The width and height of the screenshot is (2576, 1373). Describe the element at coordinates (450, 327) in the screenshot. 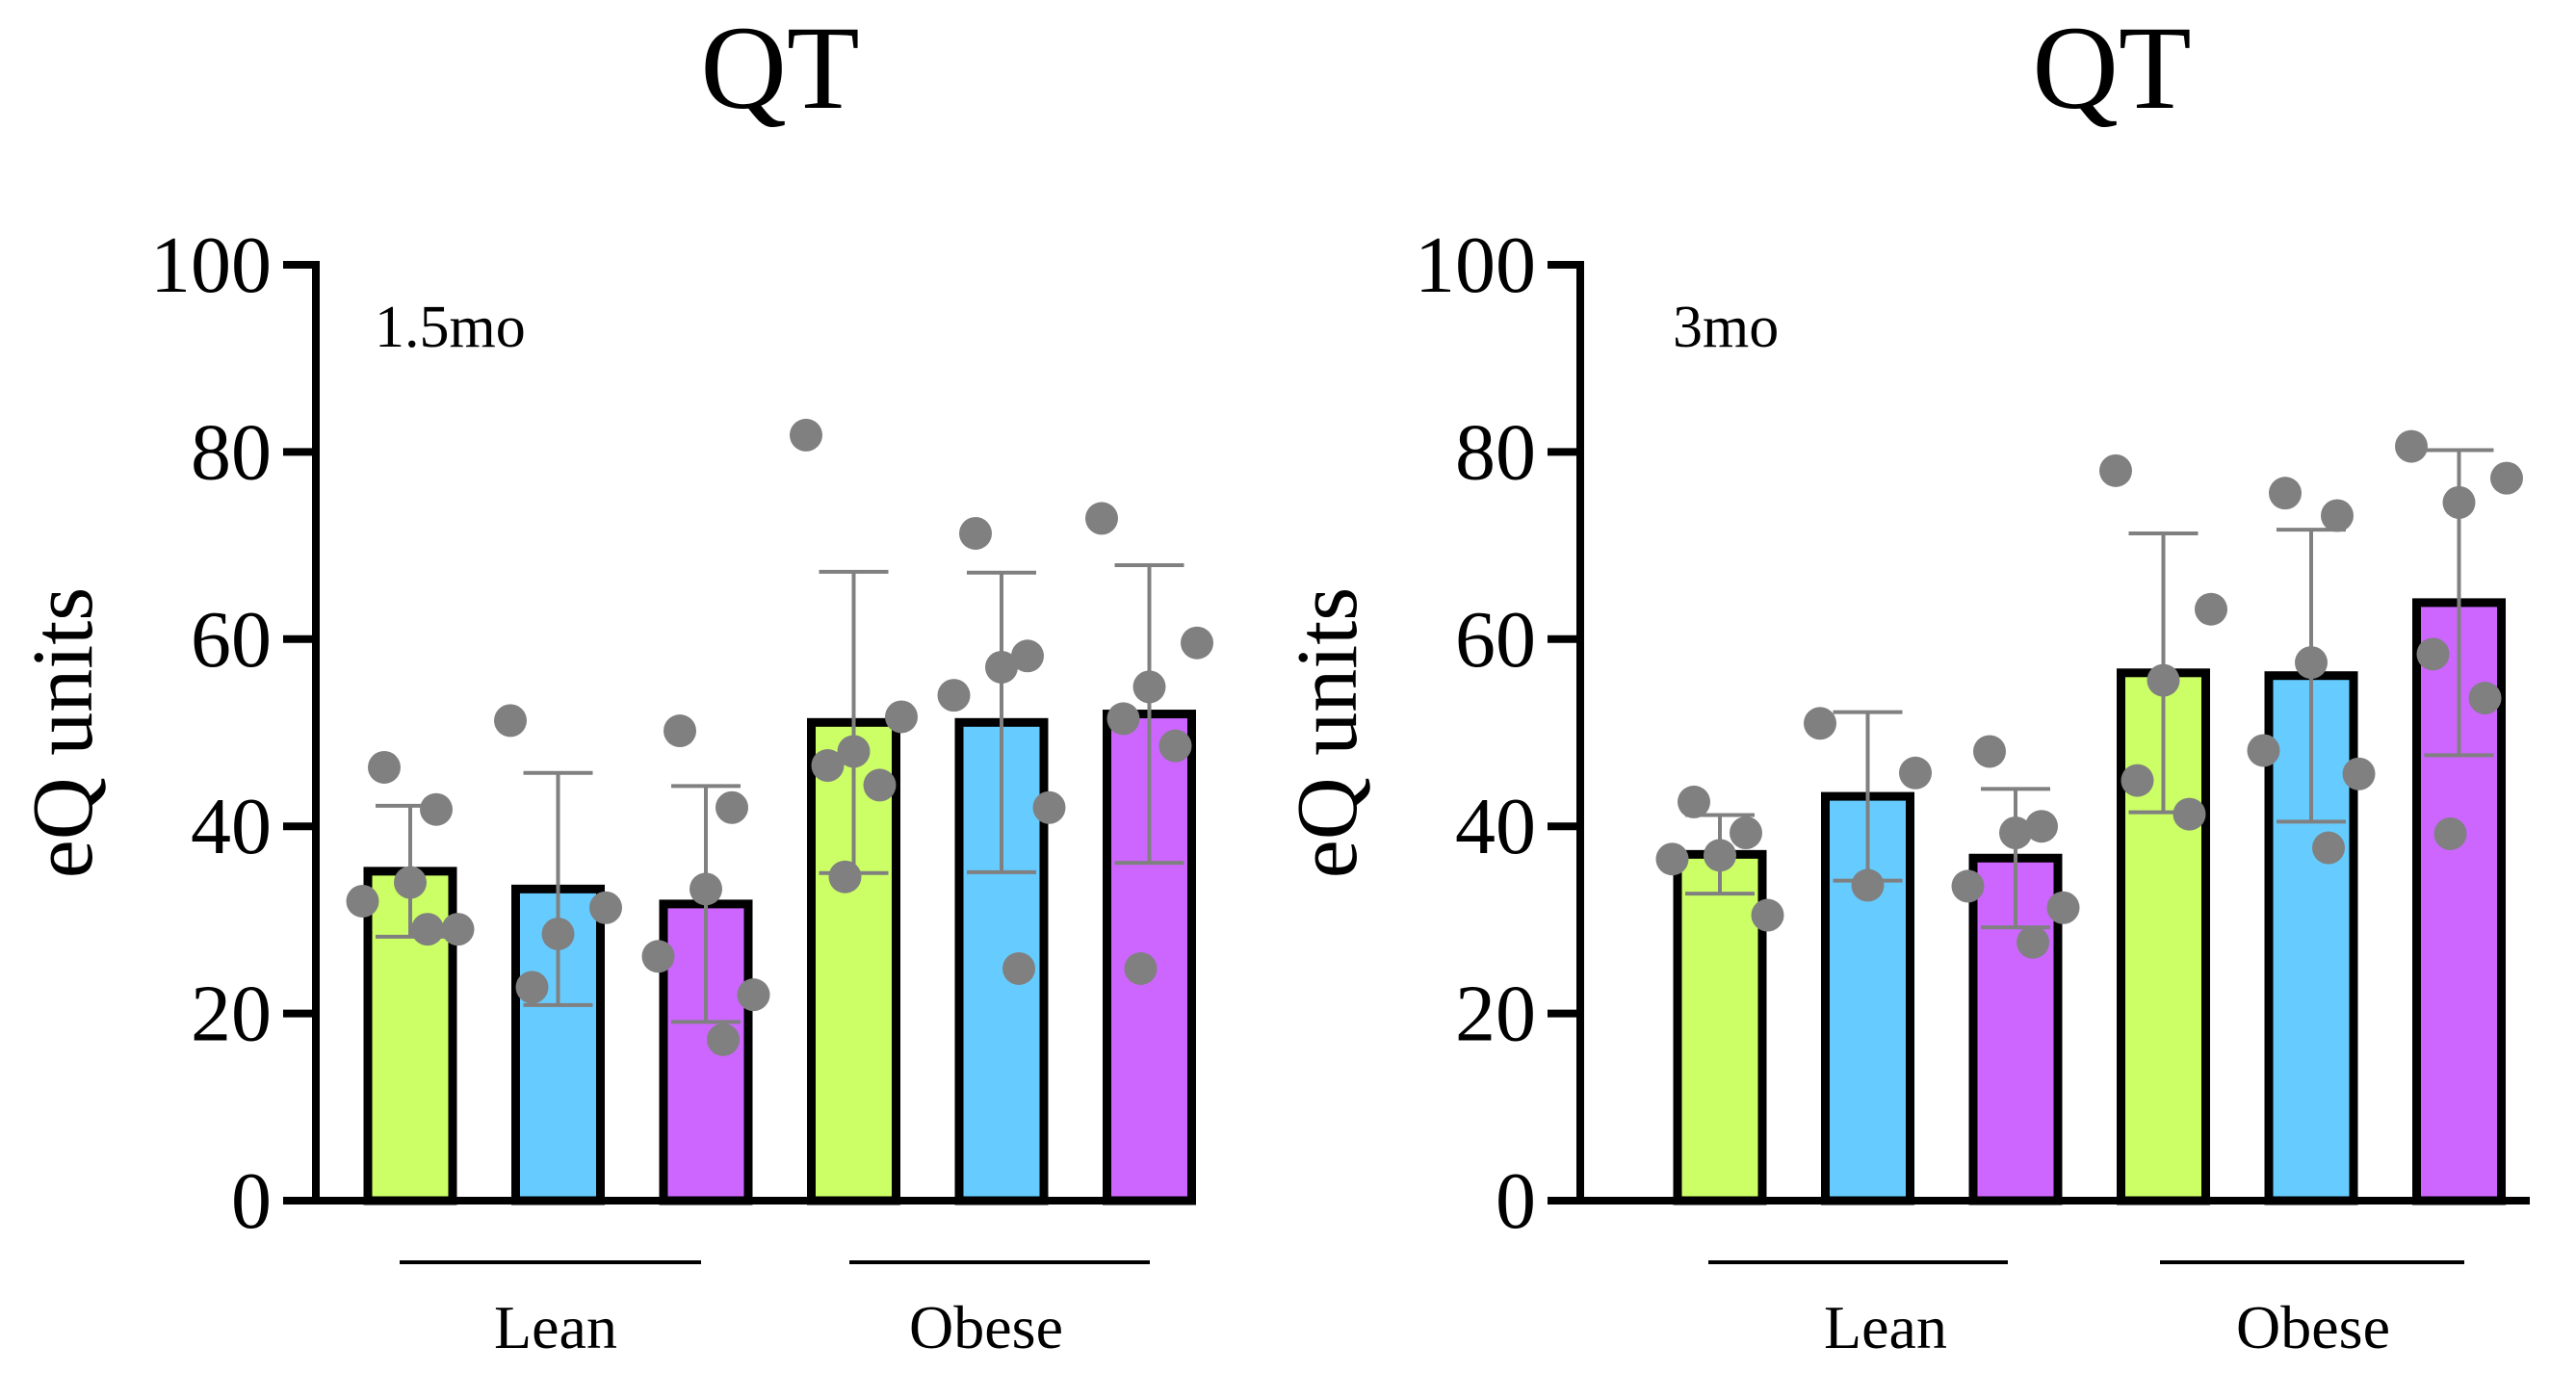

I see `time-annotation: 1.5mo` at that location.